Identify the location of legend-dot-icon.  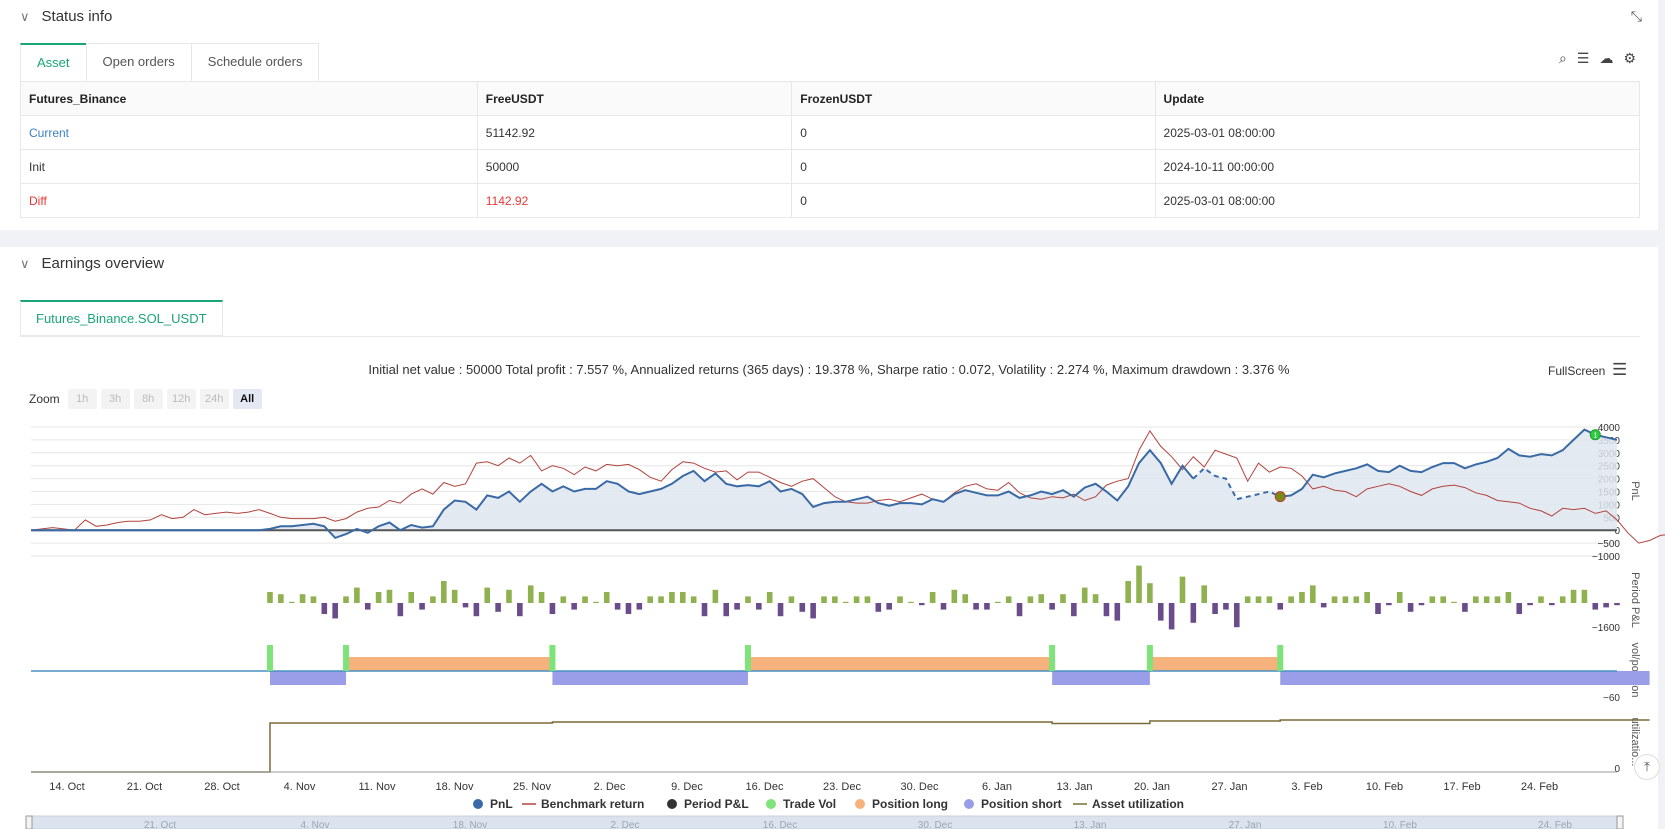
(969, 804).